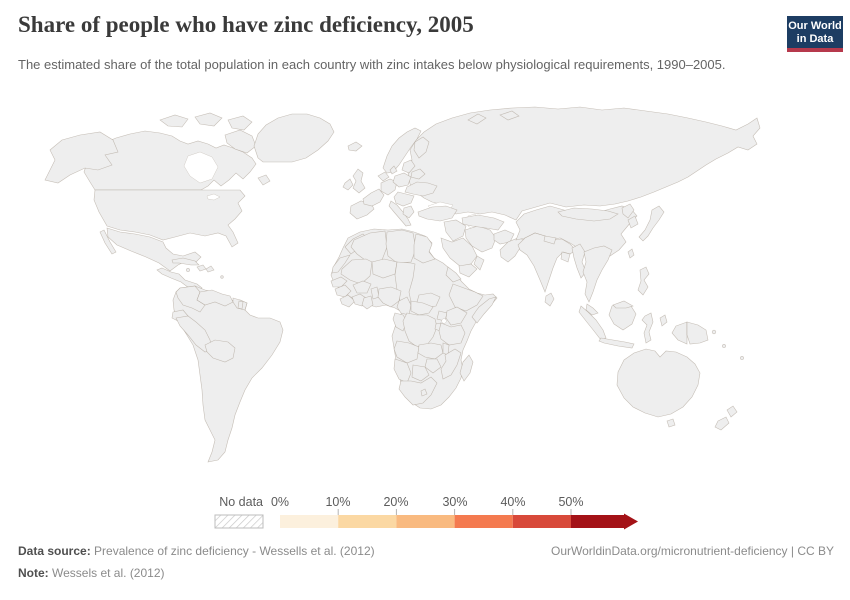 This screenshot has height=600, width=850. What do you see at coordinates (220, 351) in the screenshot?
I see `country-bolivia` at bounding box center [220, 351].